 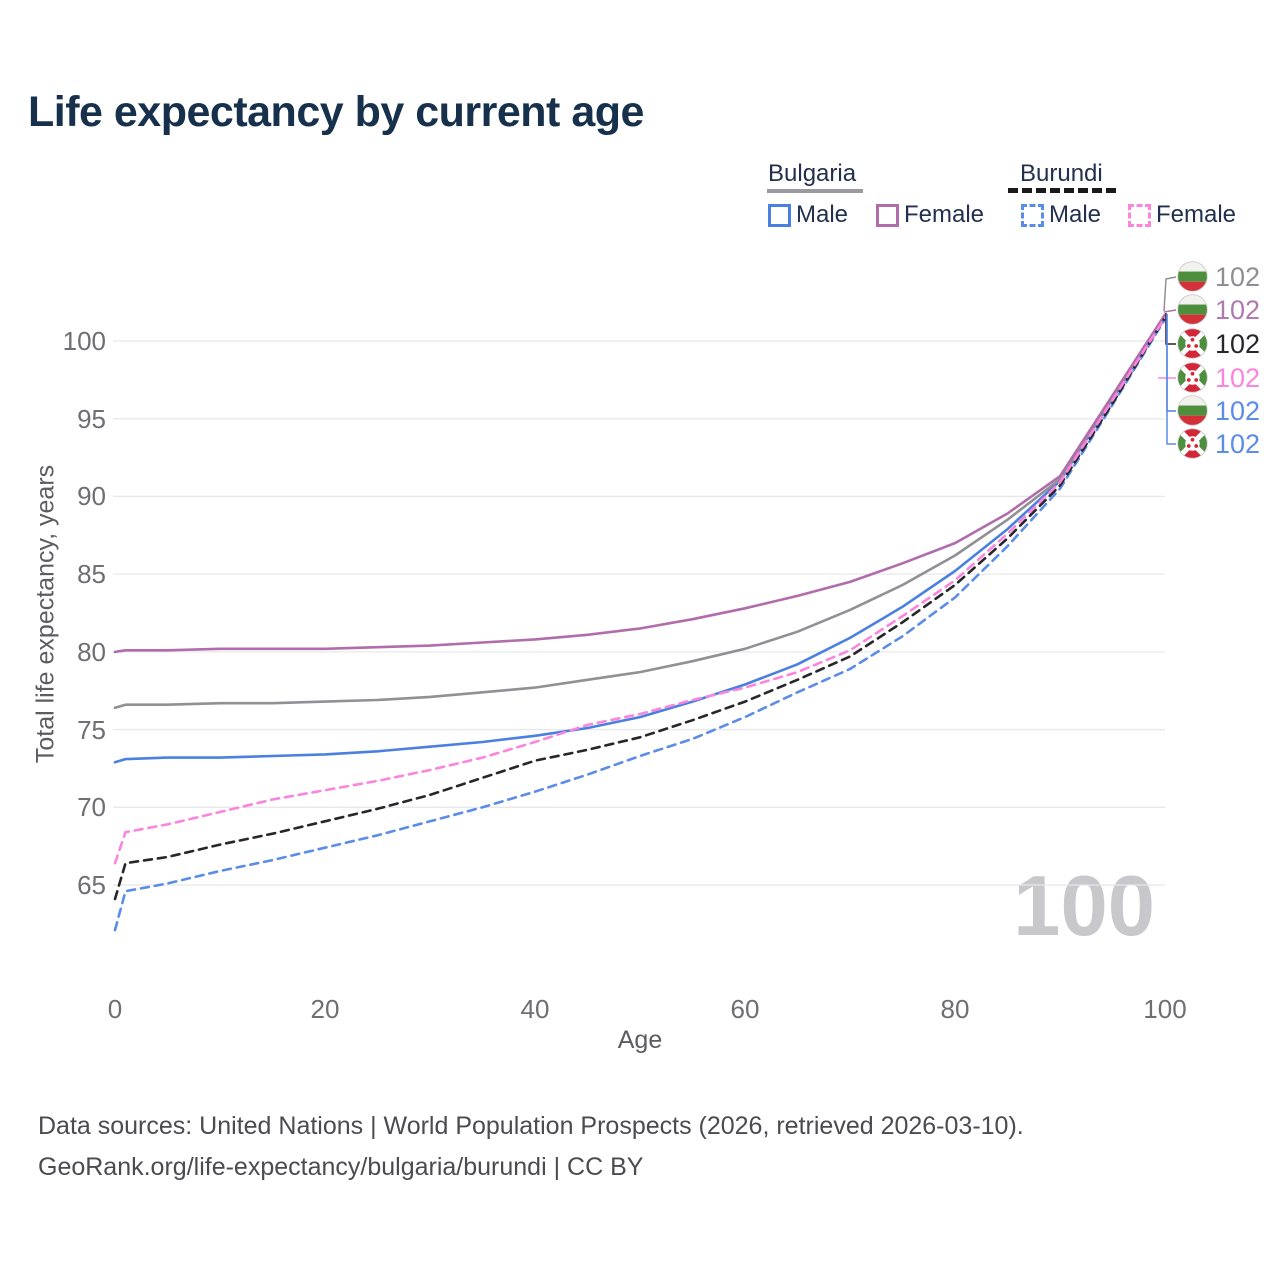 What do you see at coordinates (745, 1009) in the screenshot?
I see `x-tick-60: 60` at bounding box center [745, 1009].